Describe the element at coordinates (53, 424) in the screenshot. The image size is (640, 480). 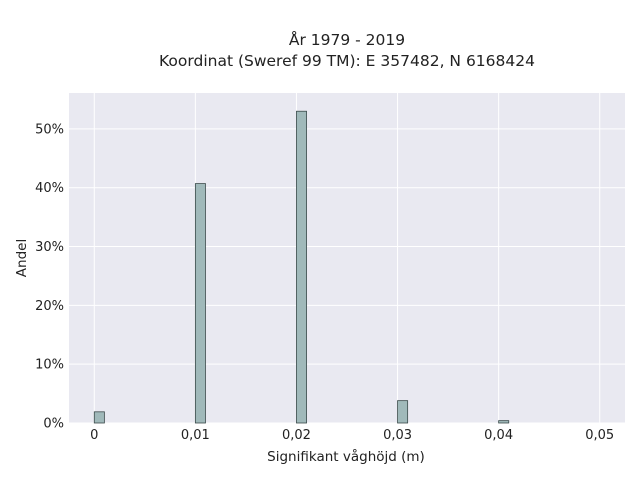
I see `y-tick-label-0: 0%` at that location.